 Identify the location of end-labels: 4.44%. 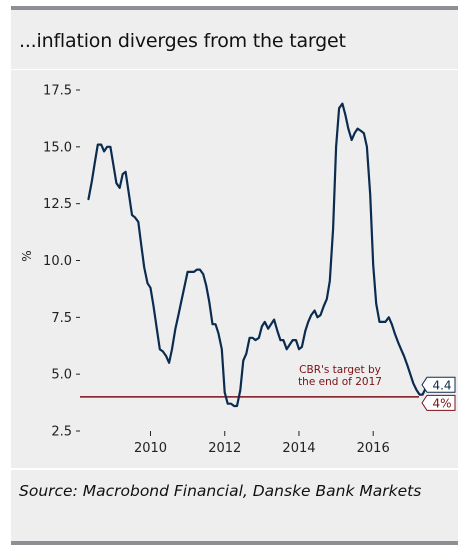
(438, 393).